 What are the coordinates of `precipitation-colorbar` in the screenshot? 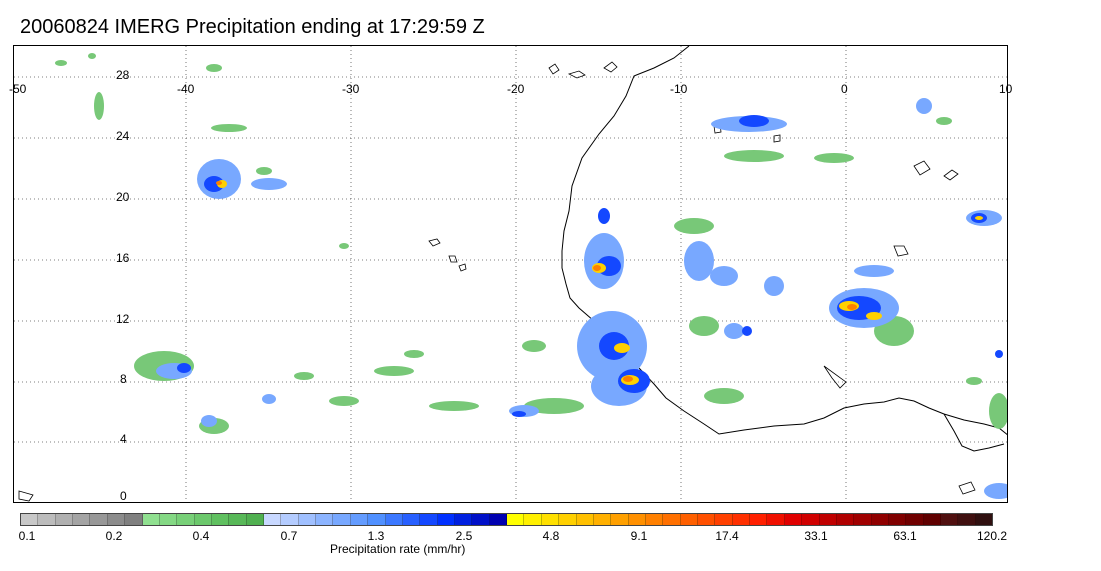 It's located at (506, 519).